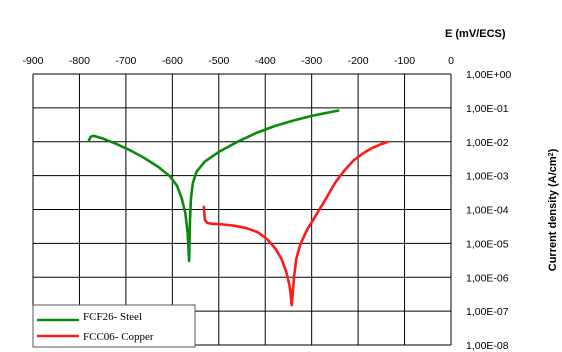 The width and height of the screenshot is (562, 352). I want to click on y-tick-label-6: 1,00E-06, so click(487, 278).